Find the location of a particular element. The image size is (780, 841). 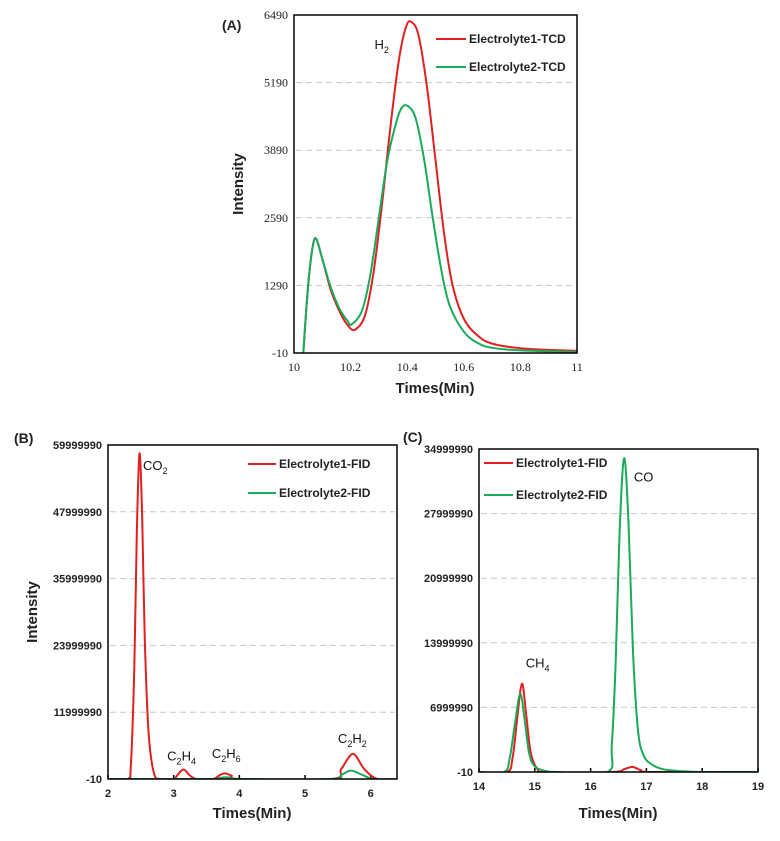

y-tick-label: 23999990 is located at coordinates (77, 646).